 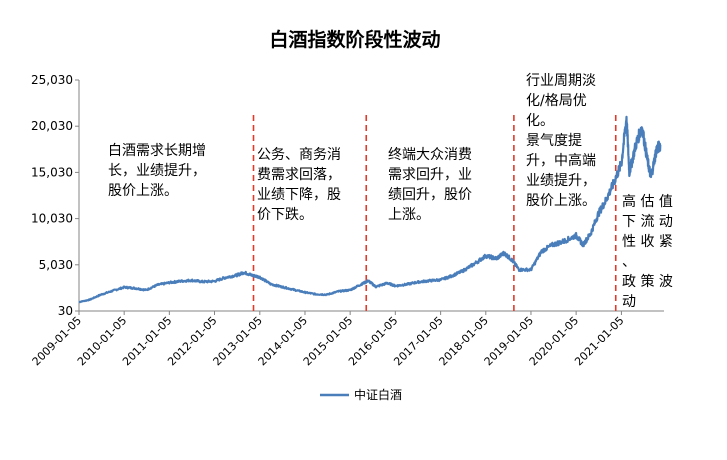 I want to click on annotation-phase-3: 终端大众消费 需求回升，业 绩回升，股价 上涨。, so click(x=430, y=185).